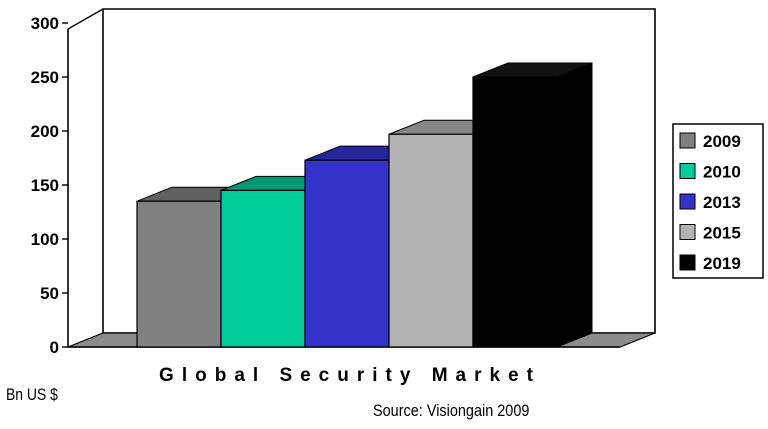 The image size is (768, 429). I want to click on y-tick-label: 100, so click(45, 239).